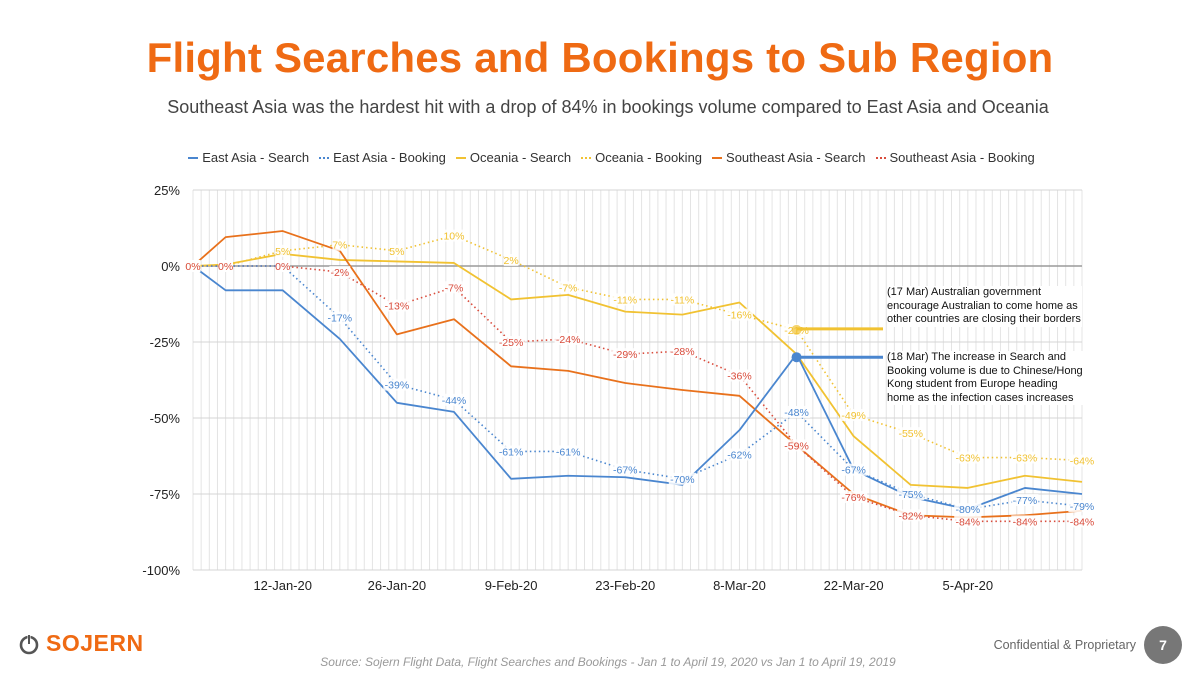 The image size is (1200, 675). What do you see at coordinates (962, 157) in the screenshot?
I see `legend-label: Southeast Asia - Booking` at bounding box center [962, 157].